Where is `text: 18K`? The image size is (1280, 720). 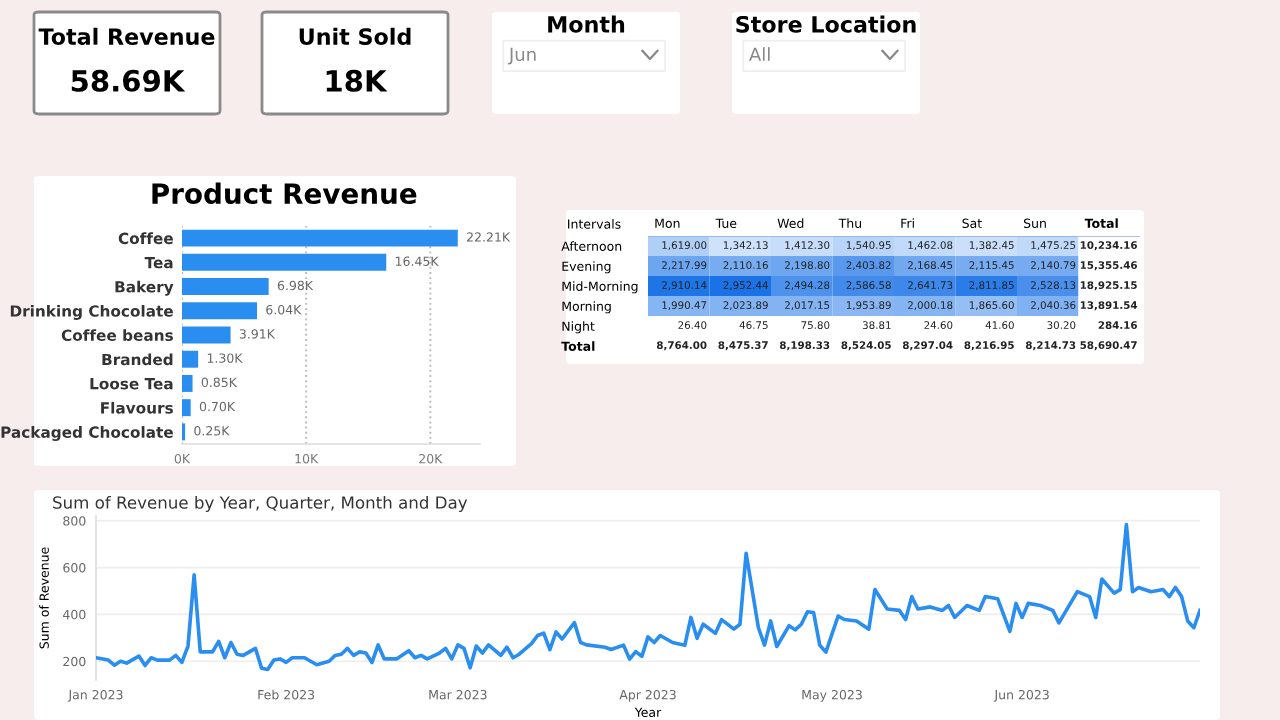
text: 18K is located at coordinates (357, 80).